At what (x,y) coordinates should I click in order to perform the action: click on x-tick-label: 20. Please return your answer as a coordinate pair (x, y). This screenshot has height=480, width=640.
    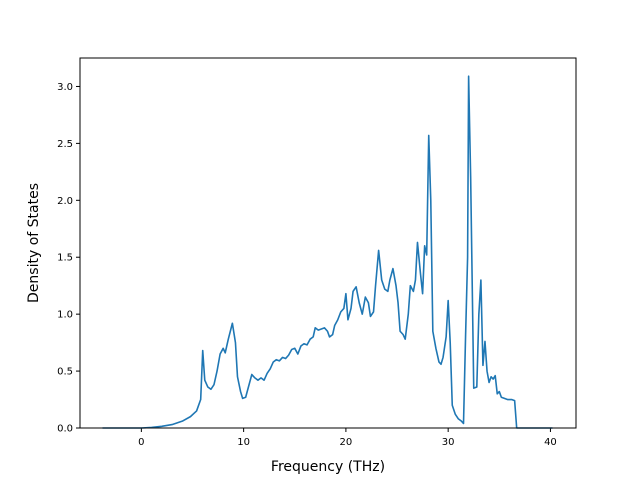
    Looking at the image, I should click on (346, 442).